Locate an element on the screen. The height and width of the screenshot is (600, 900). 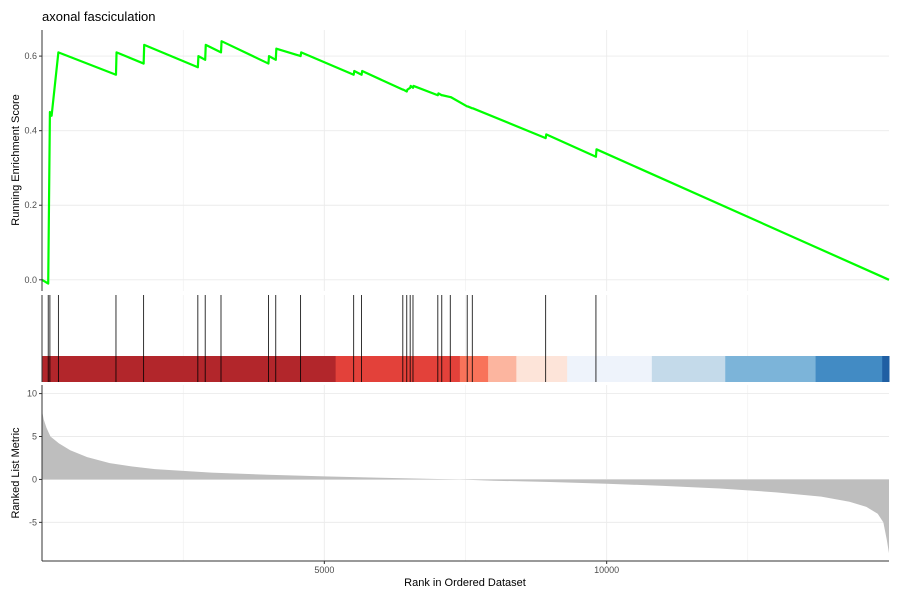
bottom-panel-y-ticks: -5 0 5 10 is located at coordinates (34, 458).